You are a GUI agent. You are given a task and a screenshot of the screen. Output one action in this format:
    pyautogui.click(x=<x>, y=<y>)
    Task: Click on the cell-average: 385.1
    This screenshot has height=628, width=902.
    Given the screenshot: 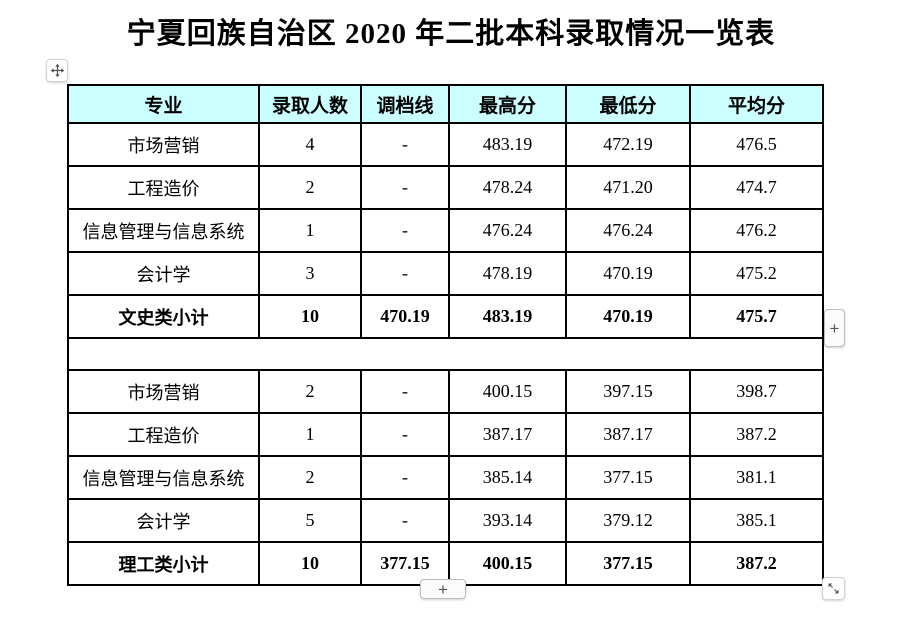 What is the action you would take?
    pyautogui.click(x=756, y=520)
    